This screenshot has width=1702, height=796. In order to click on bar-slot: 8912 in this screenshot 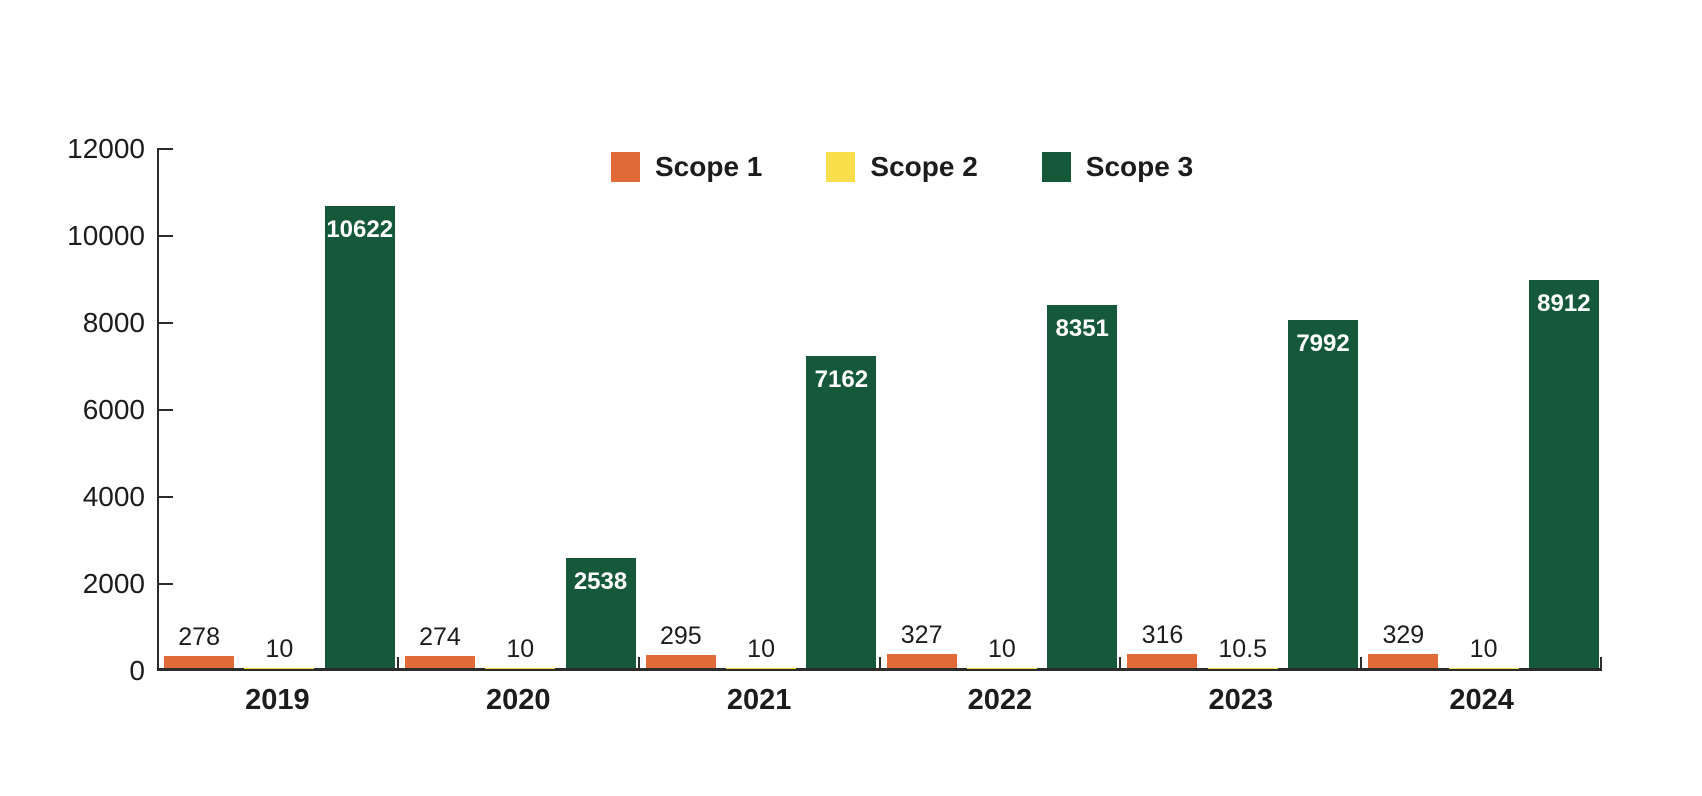, I will do `click(1564, 408)`.